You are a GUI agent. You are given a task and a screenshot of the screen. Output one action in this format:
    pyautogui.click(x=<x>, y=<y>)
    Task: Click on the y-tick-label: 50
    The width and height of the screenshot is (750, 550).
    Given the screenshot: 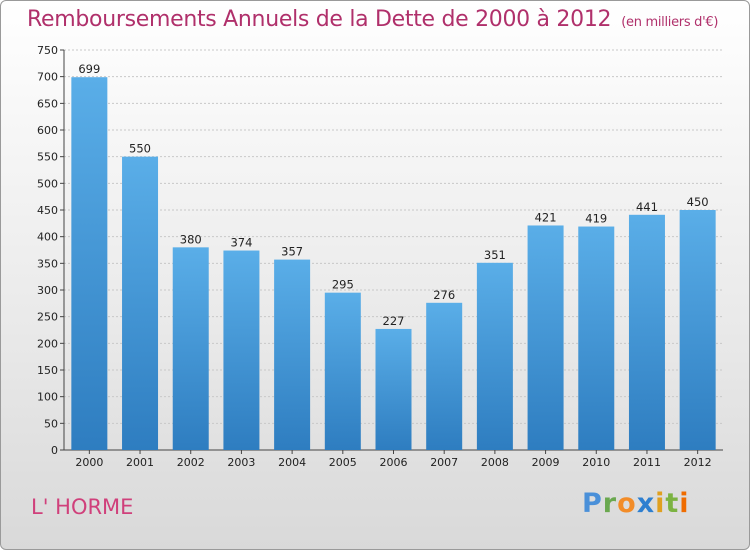 What is the action you would take?
    pyautogui.click(x=51, y=423)
    